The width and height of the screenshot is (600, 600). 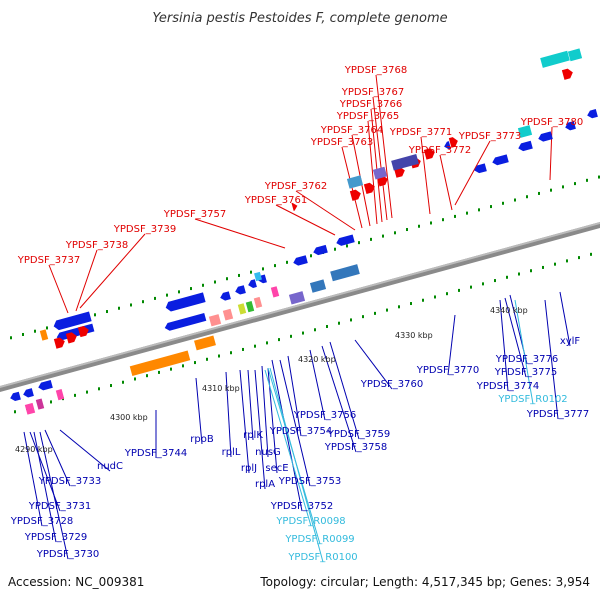 I want to click on gene-label: YPDSF_3744, so click(x=155, y=453).